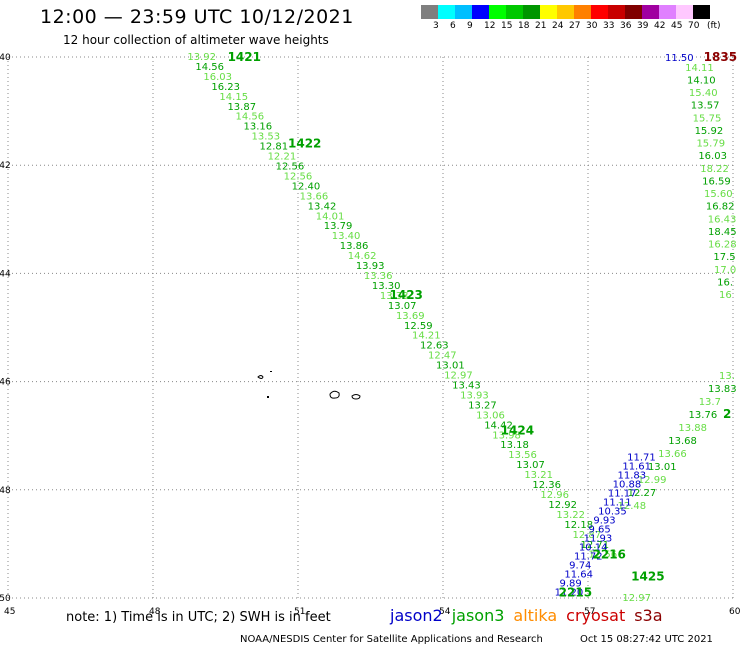  I want to click on swh-value: 12.48, so click(632, 506).